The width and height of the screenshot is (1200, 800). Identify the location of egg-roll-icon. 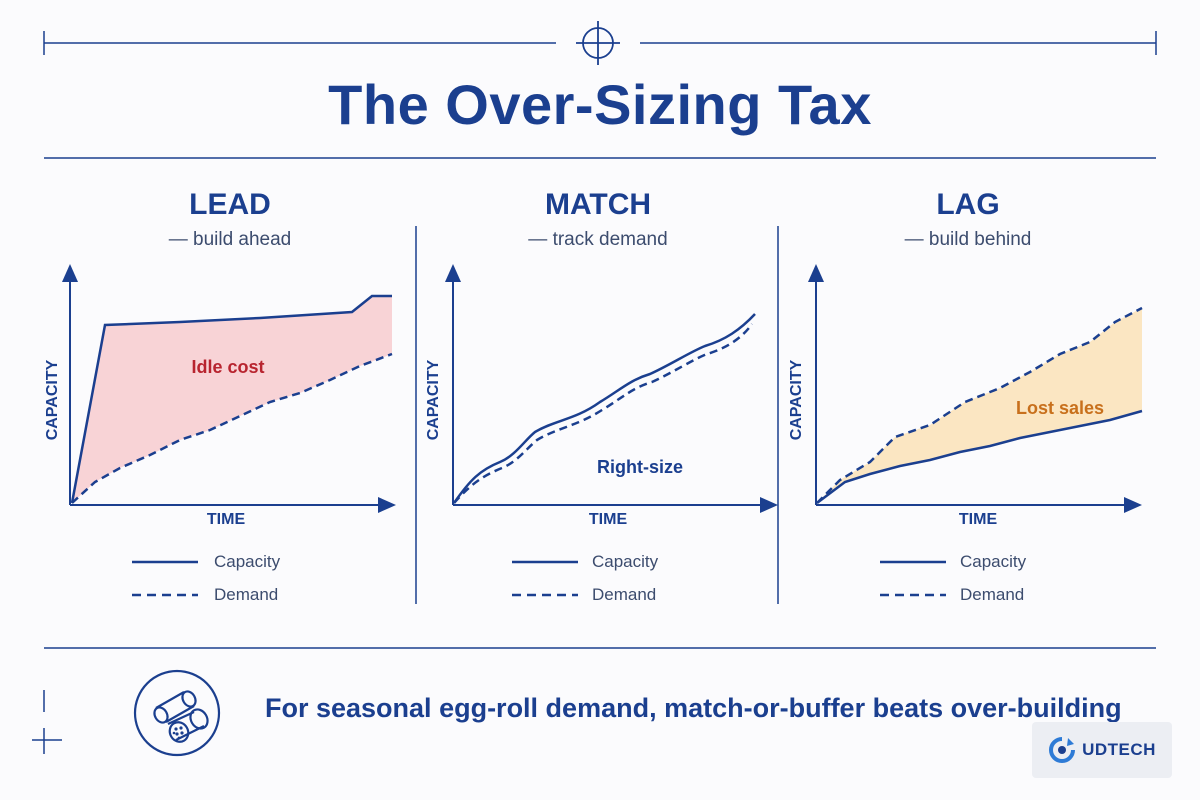
(177, 713).